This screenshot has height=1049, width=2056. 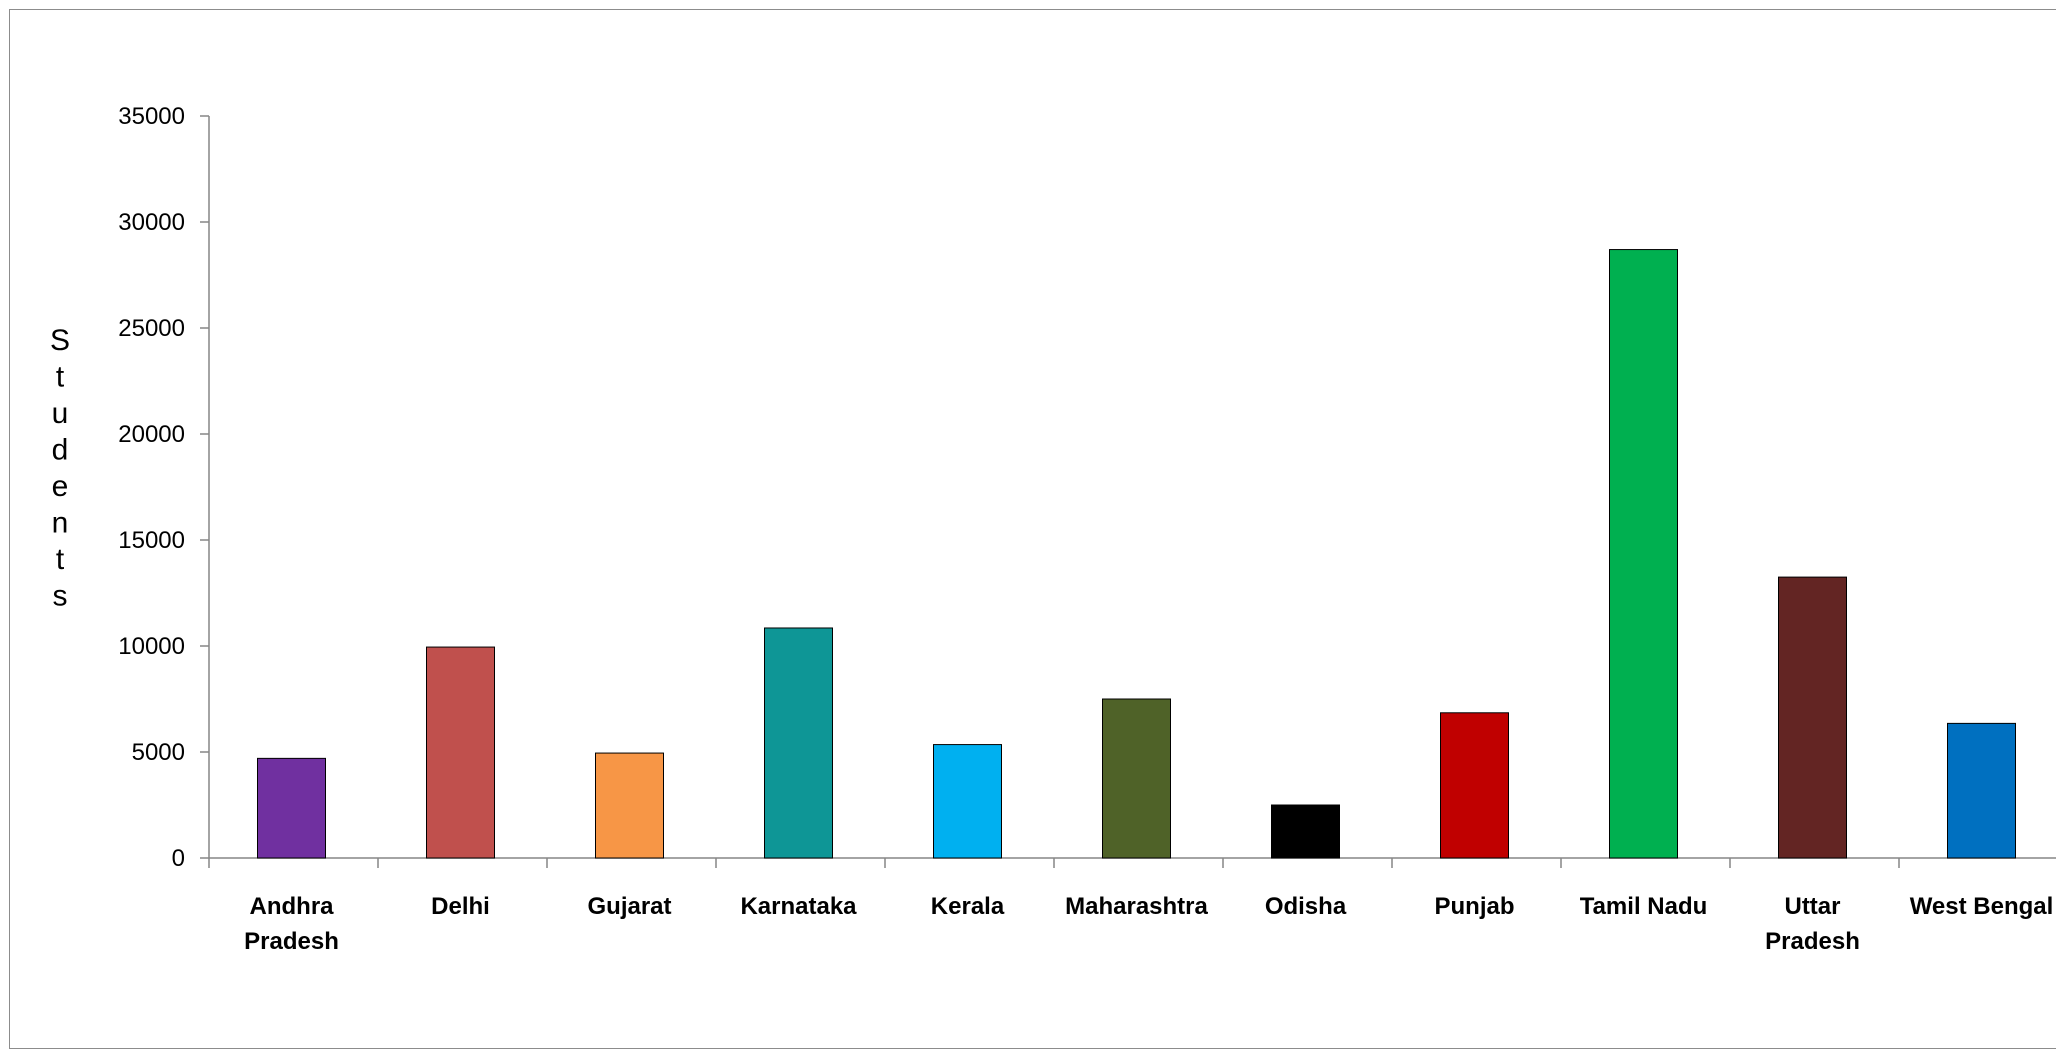 What do you see at coordinates (798, 906) in the screenshot?
I see `x-tick-label: Karnataka` at bounding box center [798, 906].